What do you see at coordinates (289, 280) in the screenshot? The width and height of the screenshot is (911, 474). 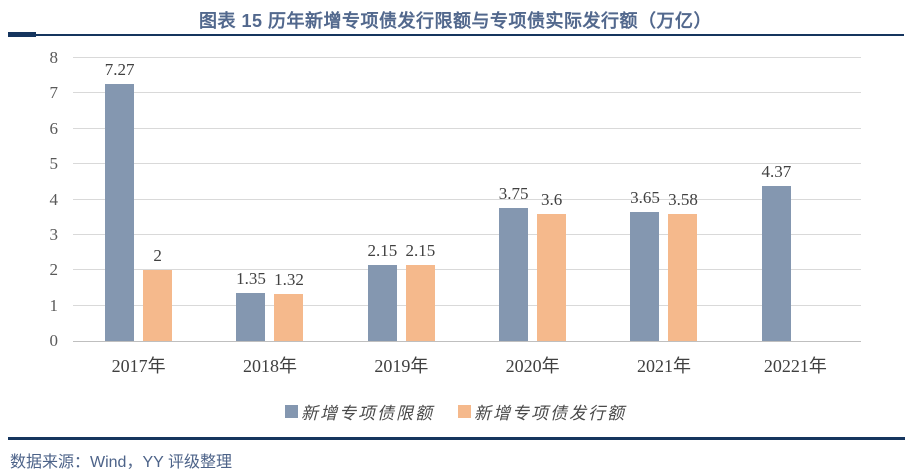 I see `bar-value-label: 1.32` at bounding box center [289, 280].